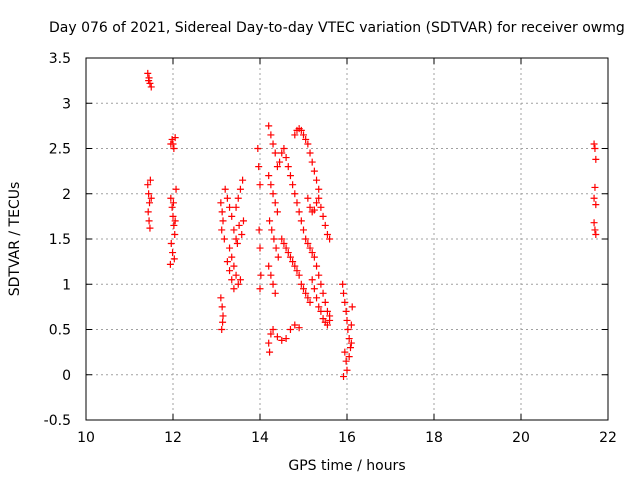  I want to click on x-tick-label: 16, so click(347, 438).